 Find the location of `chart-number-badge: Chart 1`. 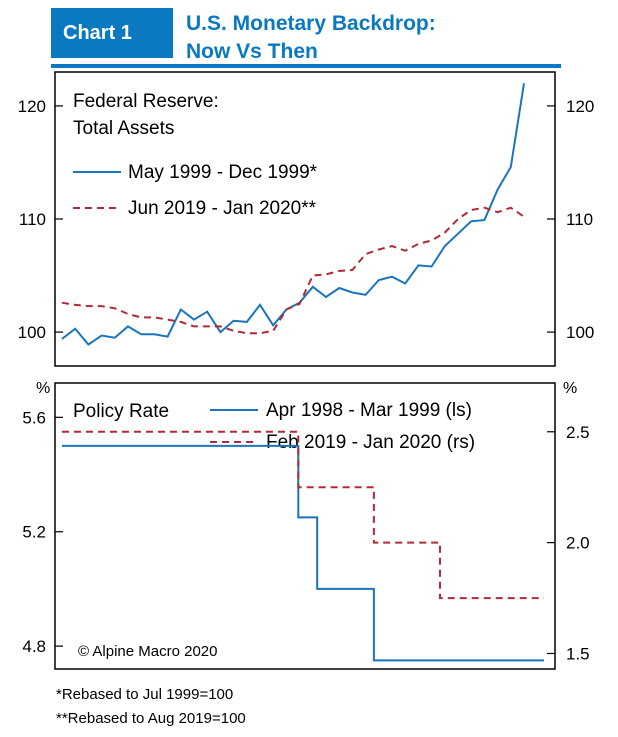

chart-number-badge: Chart 1 is located at coordinates (112, 33).